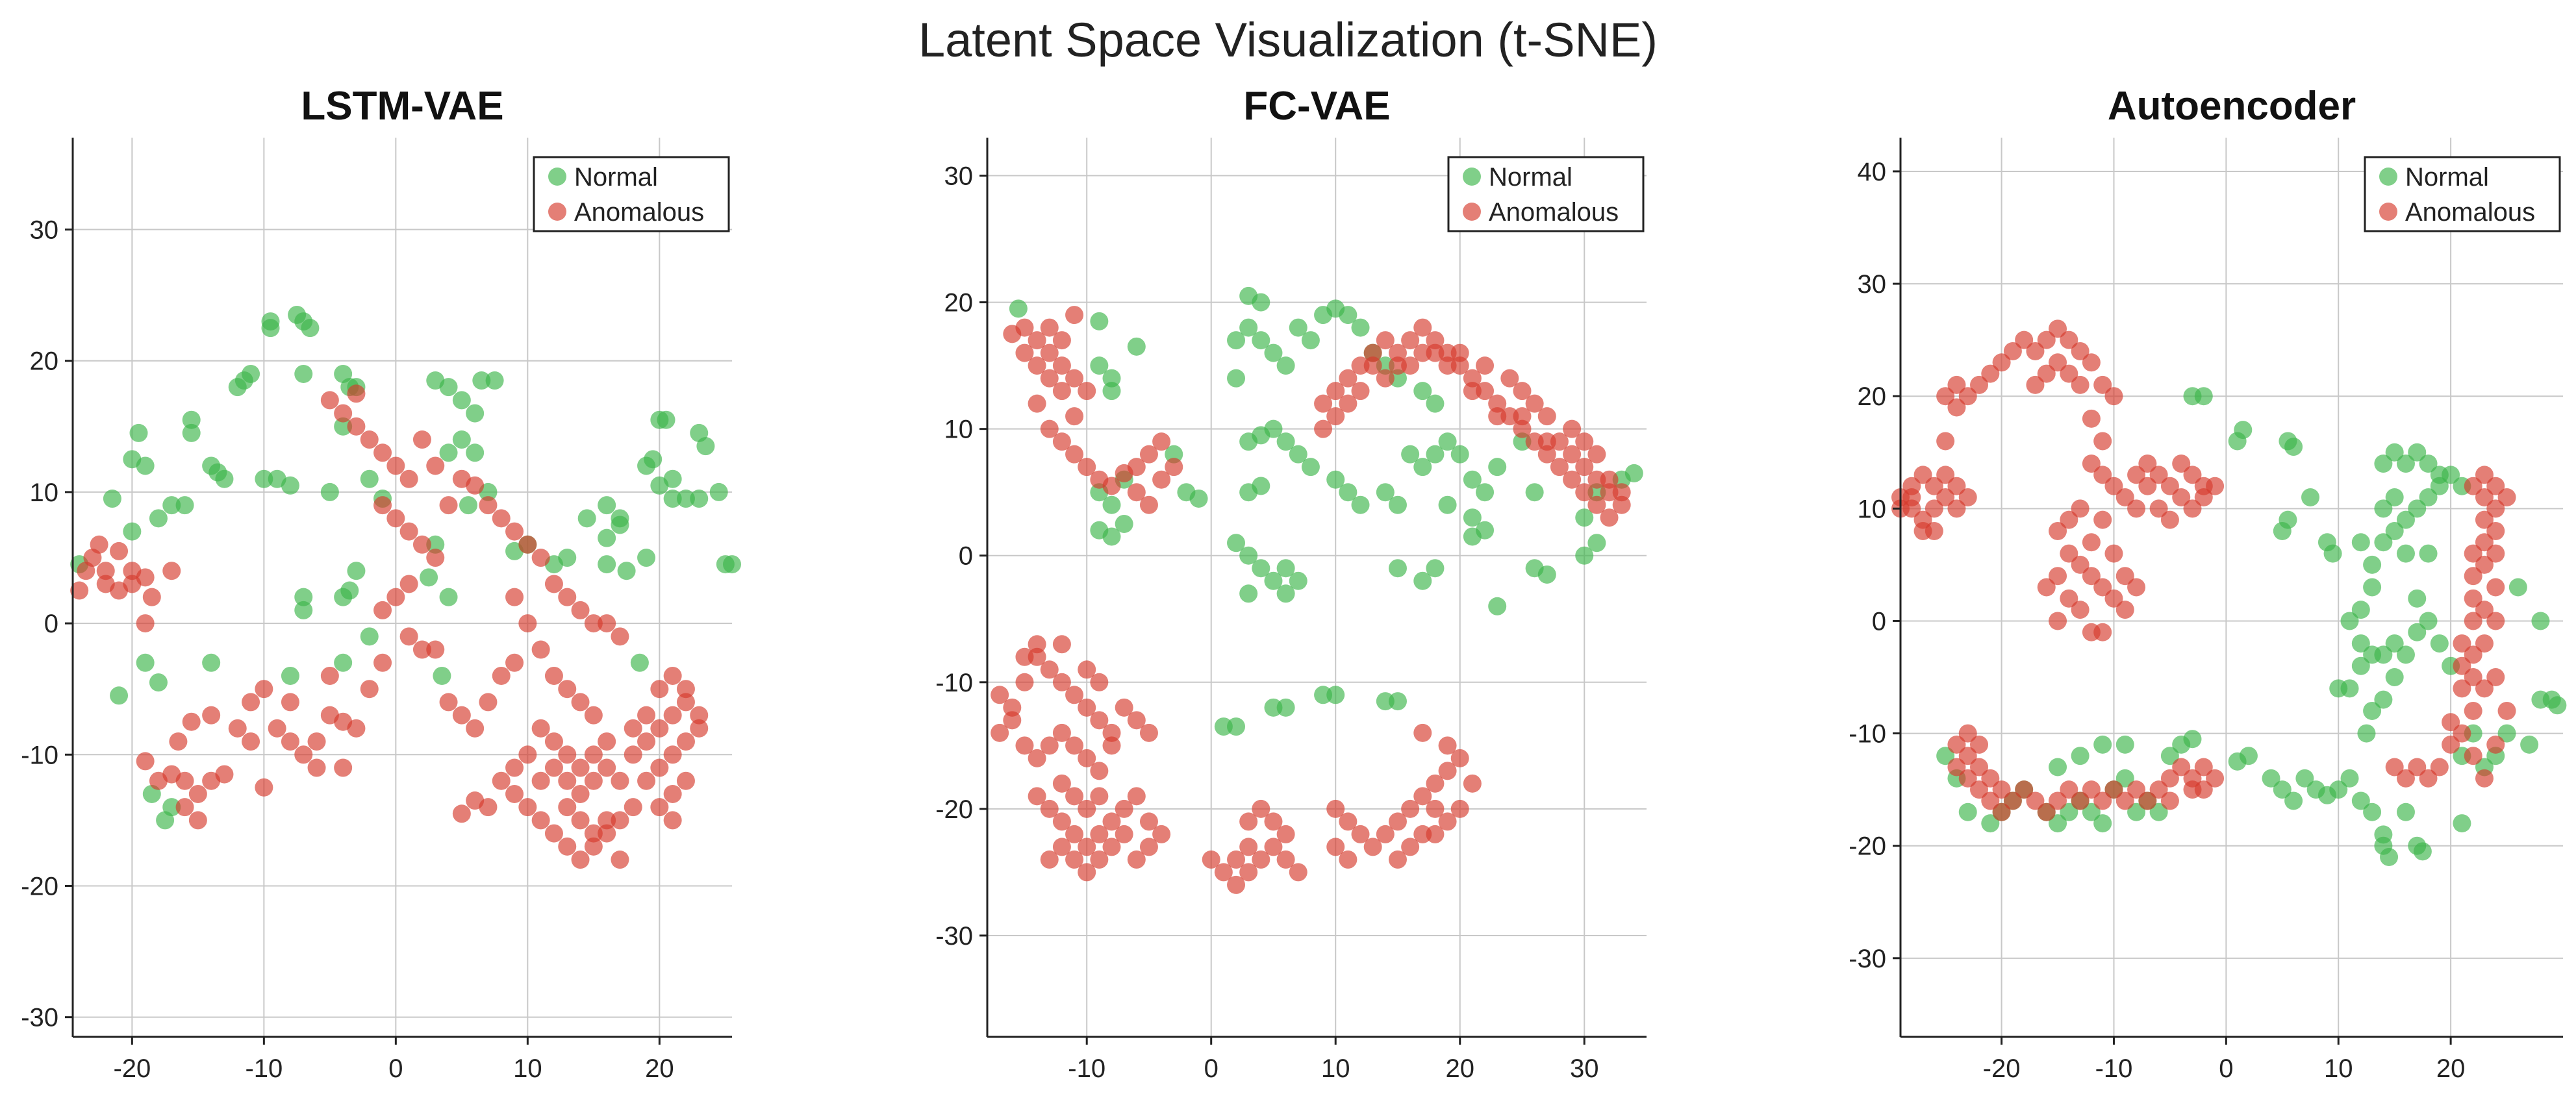  Describe the element at coordinates (51, 624) in the screenshot. I see `y-tick-label: 0` at that location.